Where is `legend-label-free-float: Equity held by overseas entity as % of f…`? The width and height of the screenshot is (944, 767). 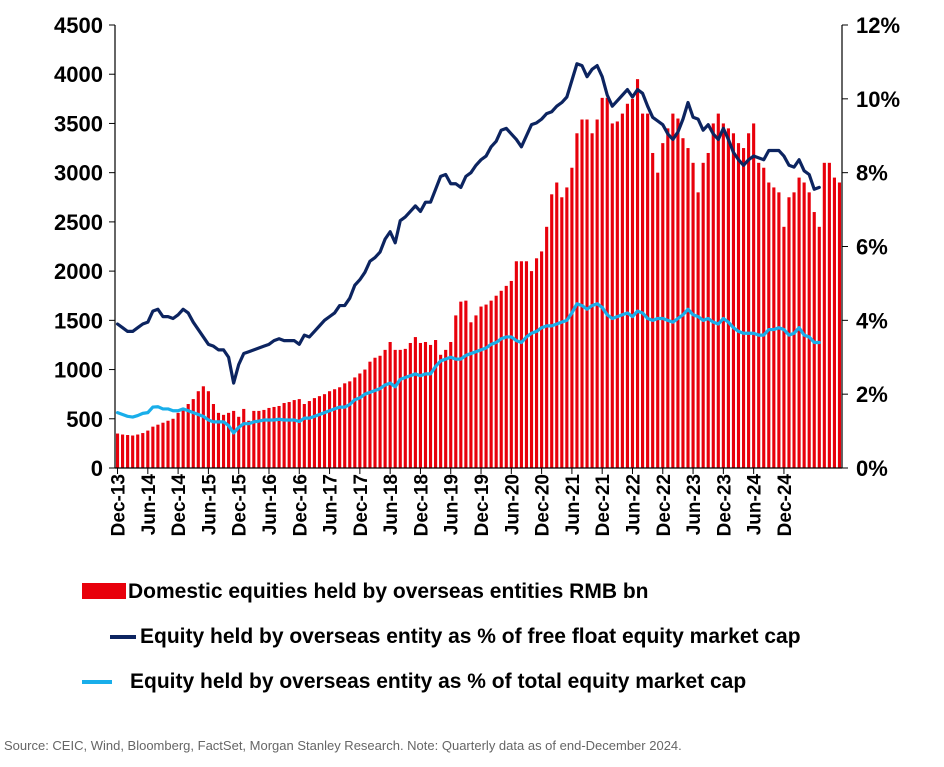 legend-label-free-float: Equity held by overseas entity as % of f… is located at coordinates (470, 636).